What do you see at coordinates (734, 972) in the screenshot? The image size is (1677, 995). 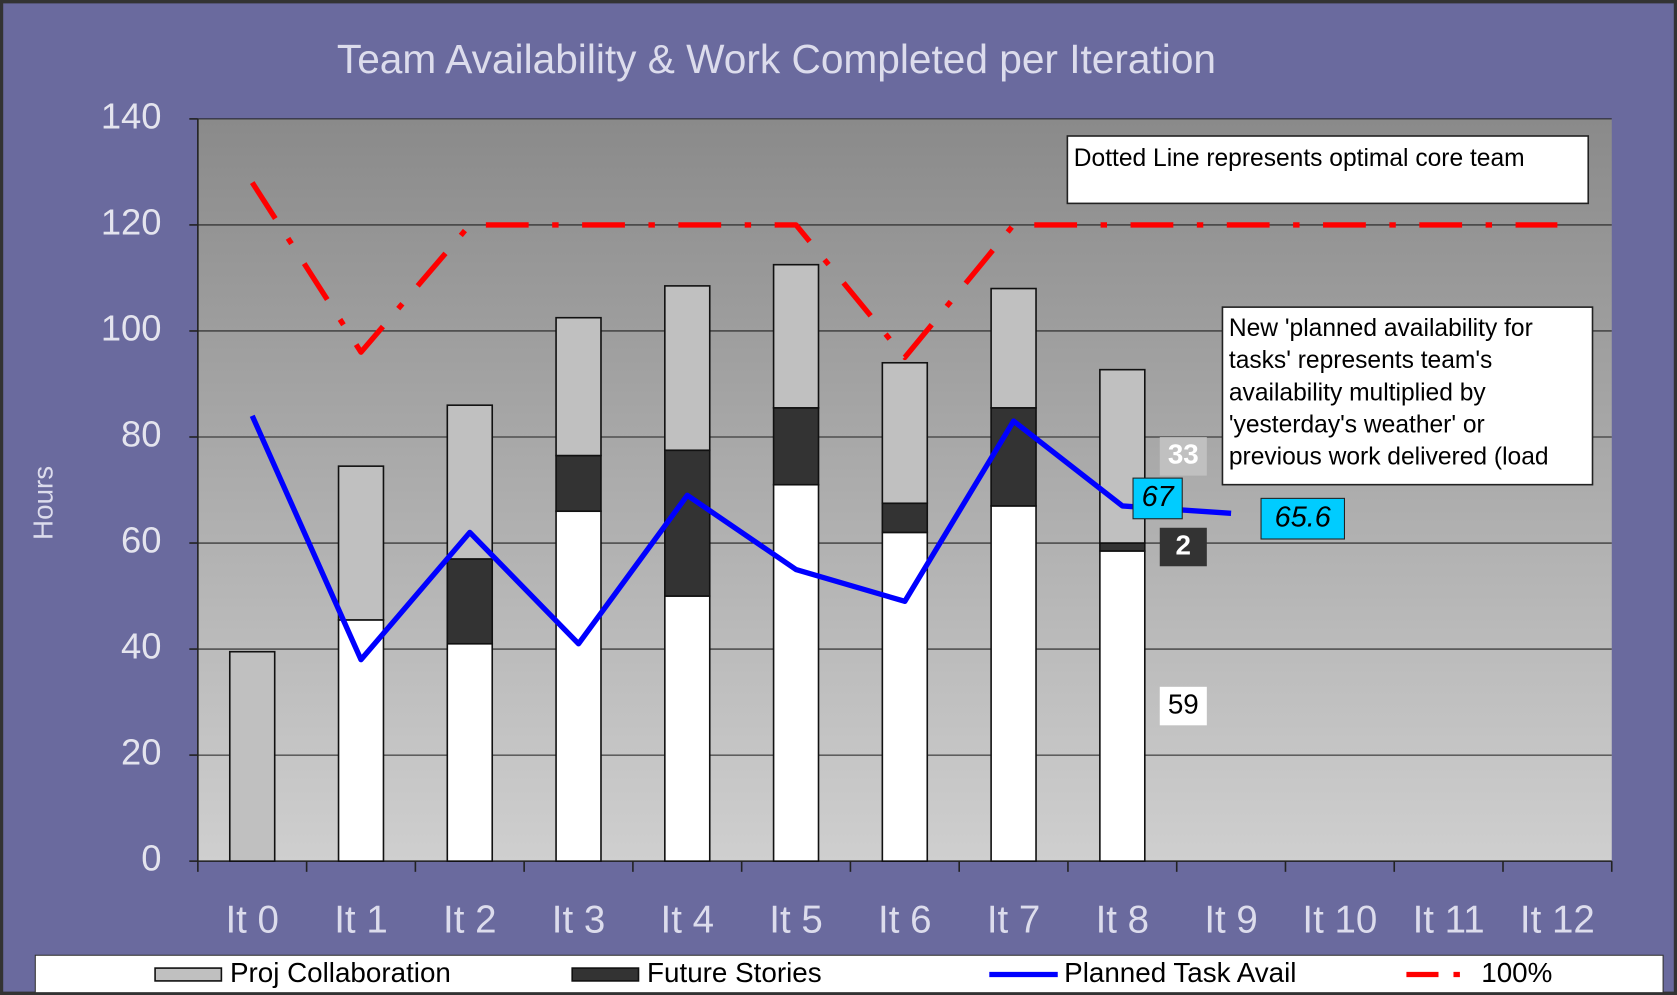 I see `legend-label: Future Stories` at bounding box center [734, 972].